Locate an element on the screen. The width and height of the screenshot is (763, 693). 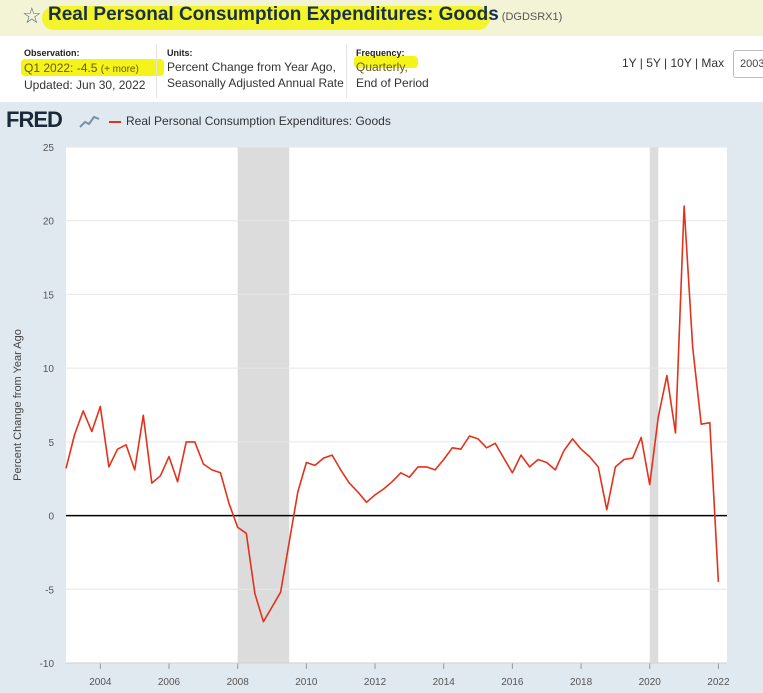
frequency-line2: End of Period is located at coordinates (392, 83).